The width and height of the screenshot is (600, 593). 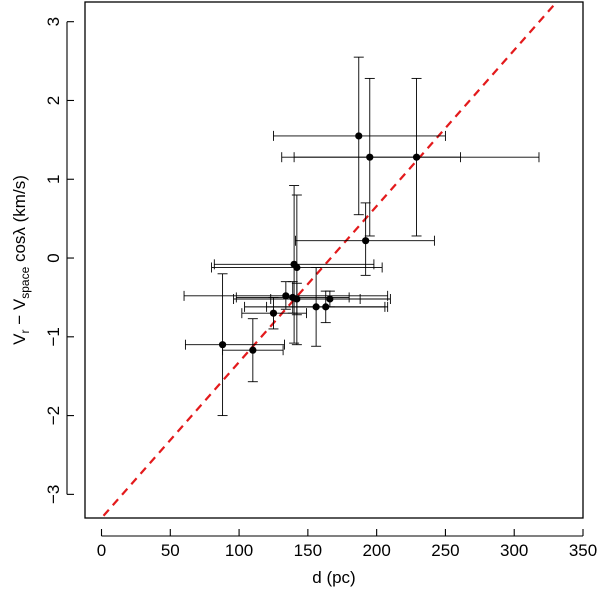 What do you see at coordinates (53, 336) in the screenshot?
I see `y-tick-label: −1` at bounding box center [53, 336].